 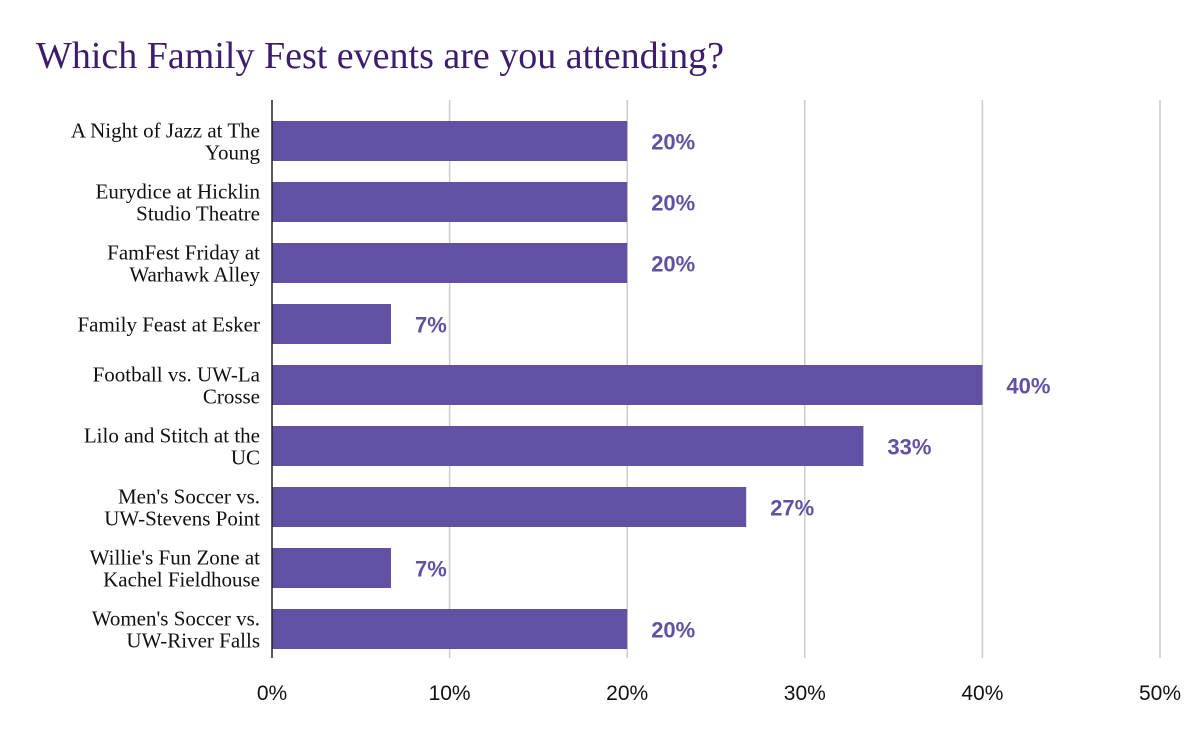 What do you see at coordinates (178, 203) in the screenshot?
I see `category-label: Eurydice at Hicklin Studio Theatre` at bounding box center [178, 203].